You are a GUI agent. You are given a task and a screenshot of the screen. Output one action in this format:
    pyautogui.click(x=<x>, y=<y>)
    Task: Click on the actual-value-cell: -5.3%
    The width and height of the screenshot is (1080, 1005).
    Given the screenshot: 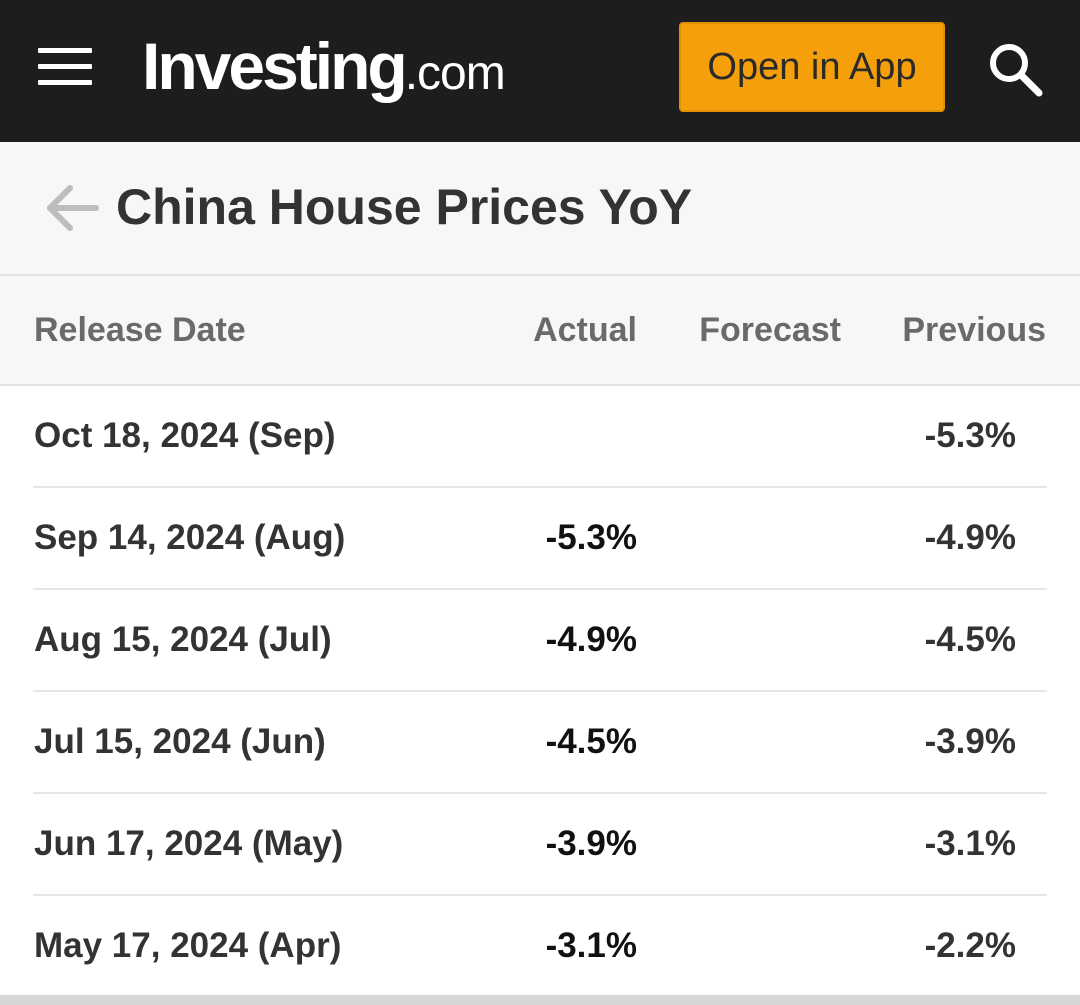 What is the action you would take?
    pyautogui.click(x=591, y=537)
    